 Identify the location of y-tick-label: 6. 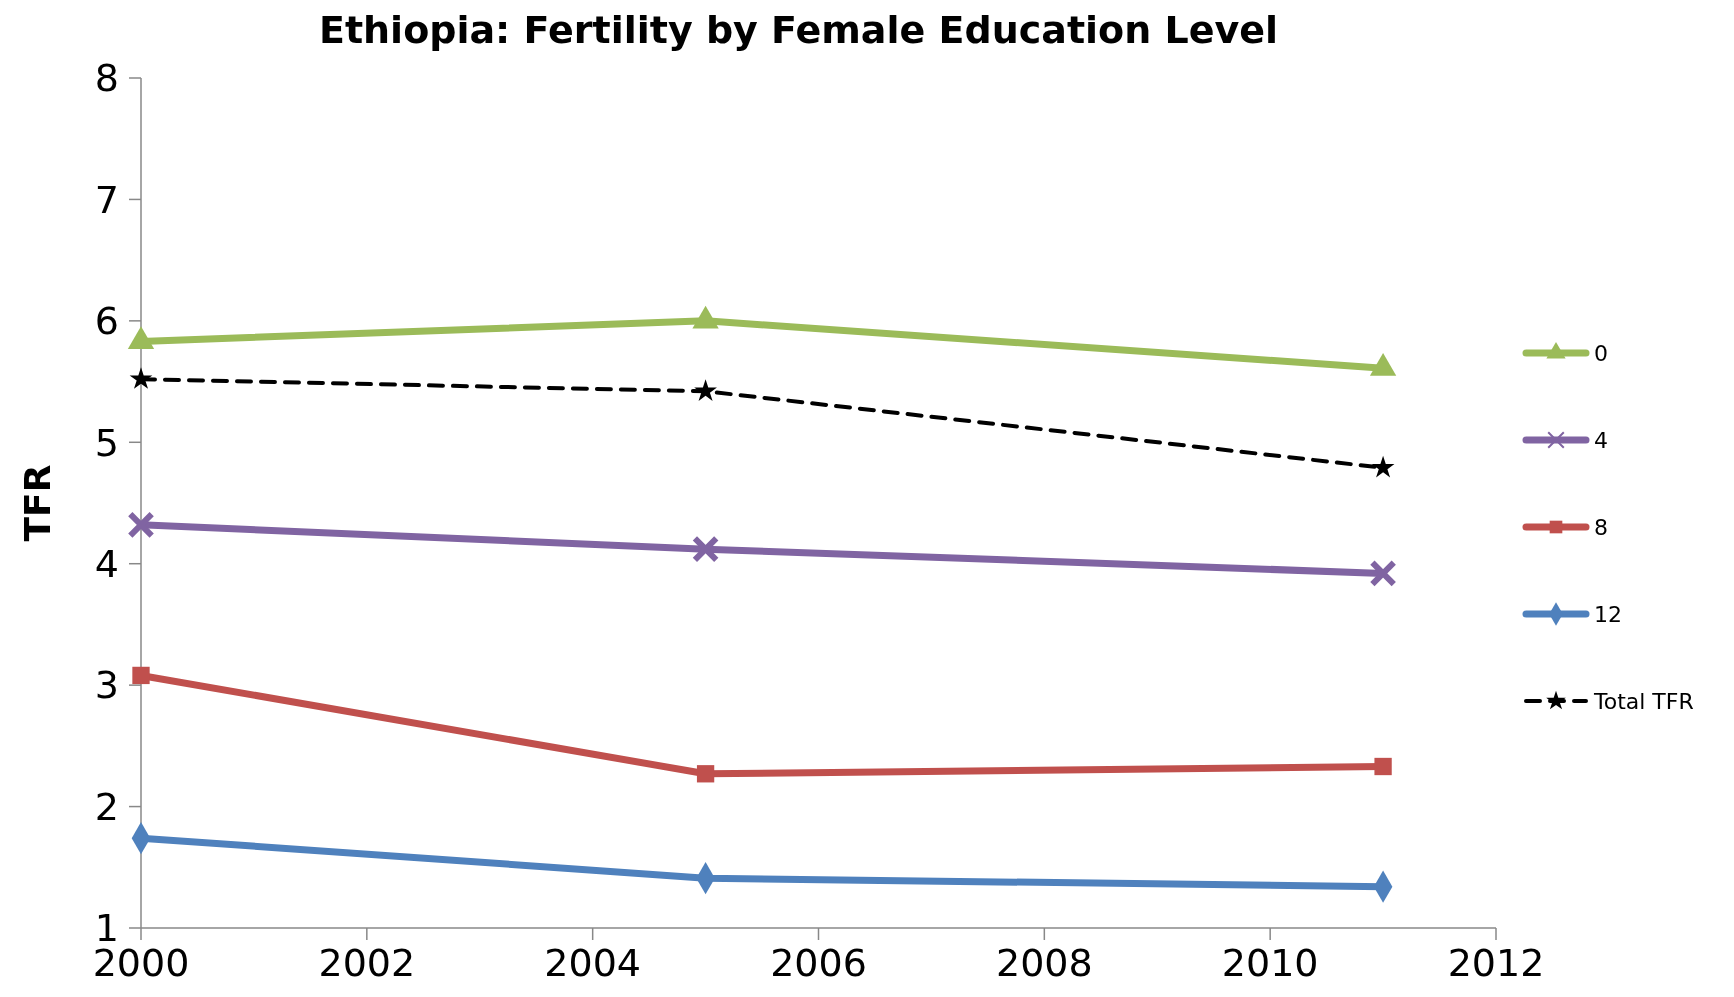
(106, 321).